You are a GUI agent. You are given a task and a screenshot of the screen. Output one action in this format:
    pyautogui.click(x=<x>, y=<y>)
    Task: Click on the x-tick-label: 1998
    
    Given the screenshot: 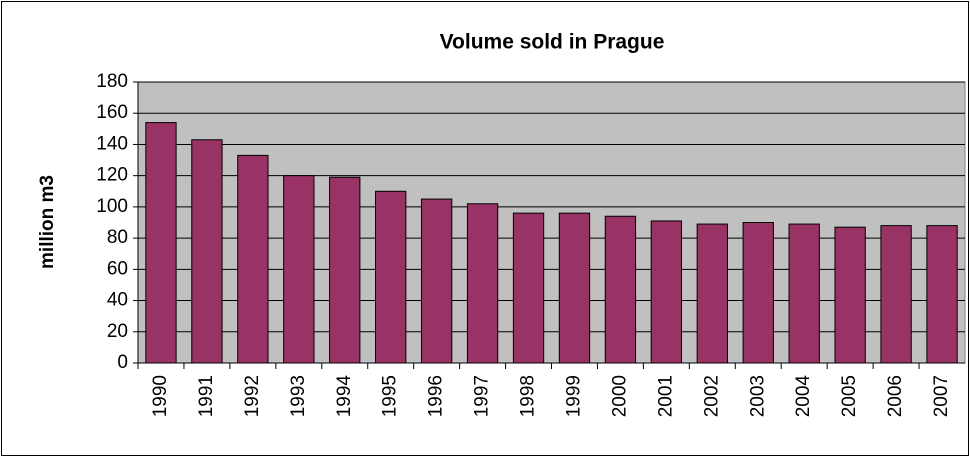 What is the action you would take?
    pyautogui.click(x=528, y=396)
    